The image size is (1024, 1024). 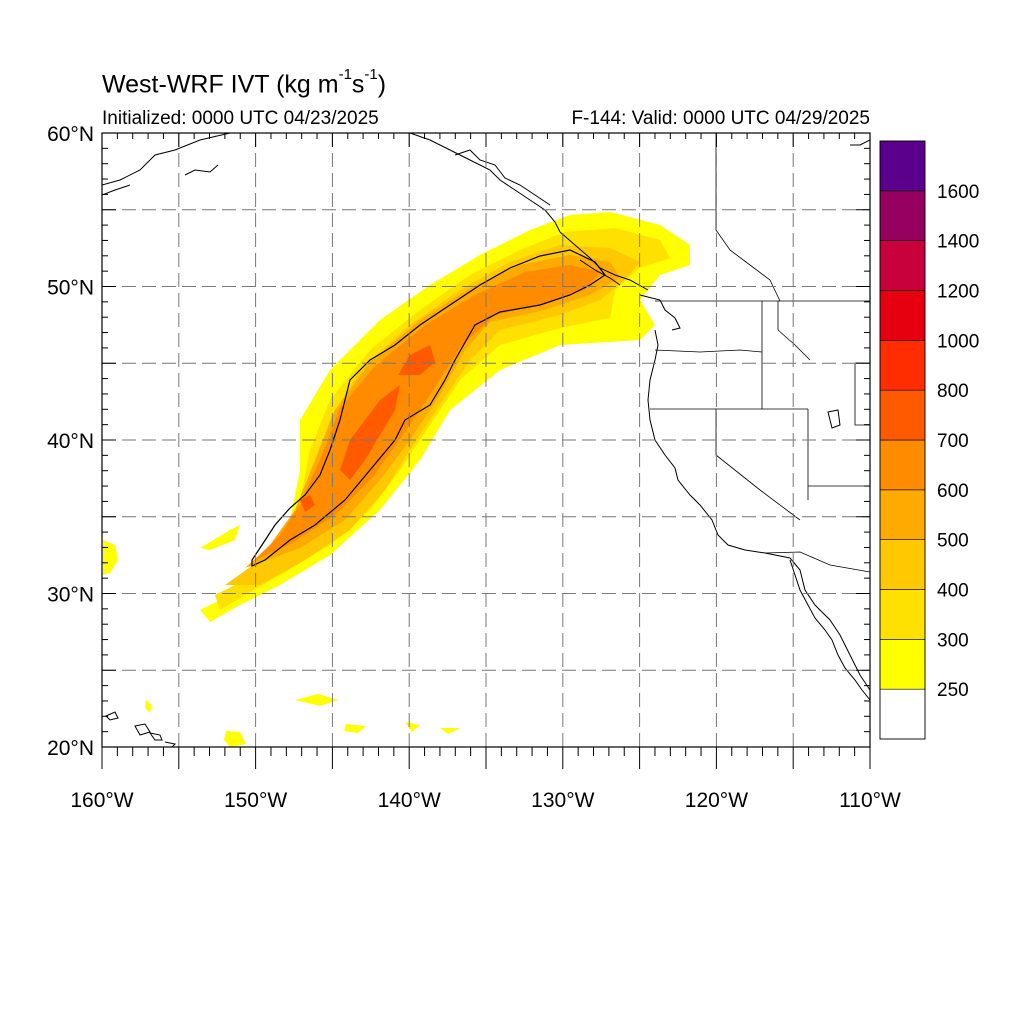 What do you see at coordinates (562, 800) in the screenshot?
I see `lon-label: 130°W` at bounding box center [562, 800].